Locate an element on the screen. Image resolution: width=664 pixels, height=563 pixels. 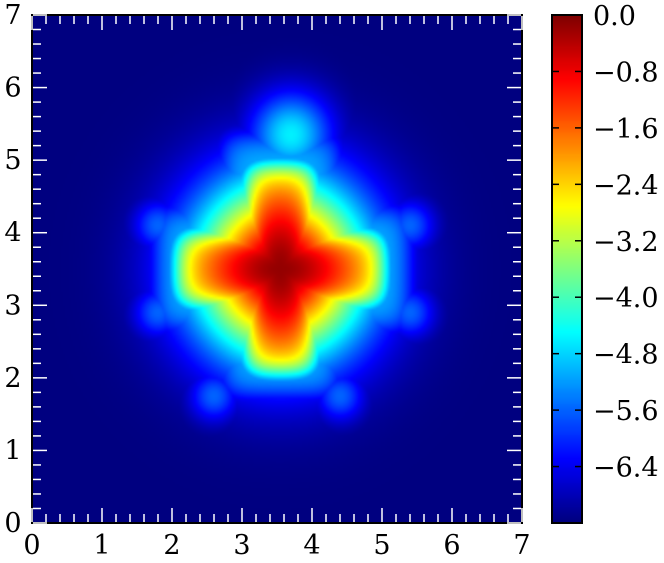
colorbar-gradient is located at coordinates (567, 269).